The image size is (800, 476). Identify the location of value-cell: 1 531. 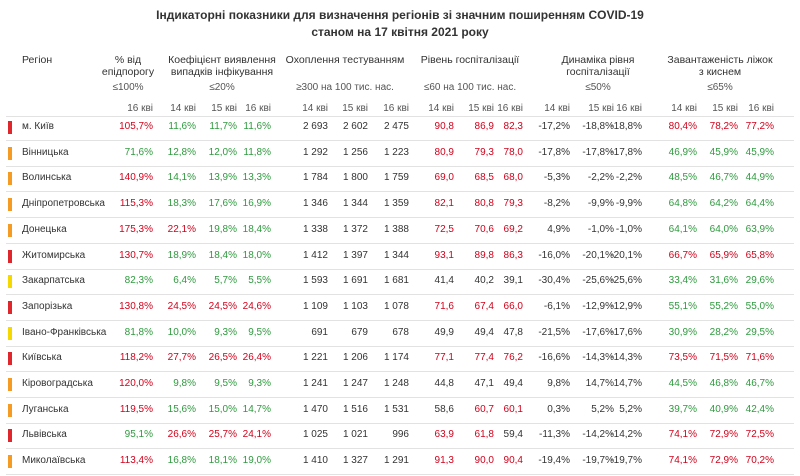
(396, 409).